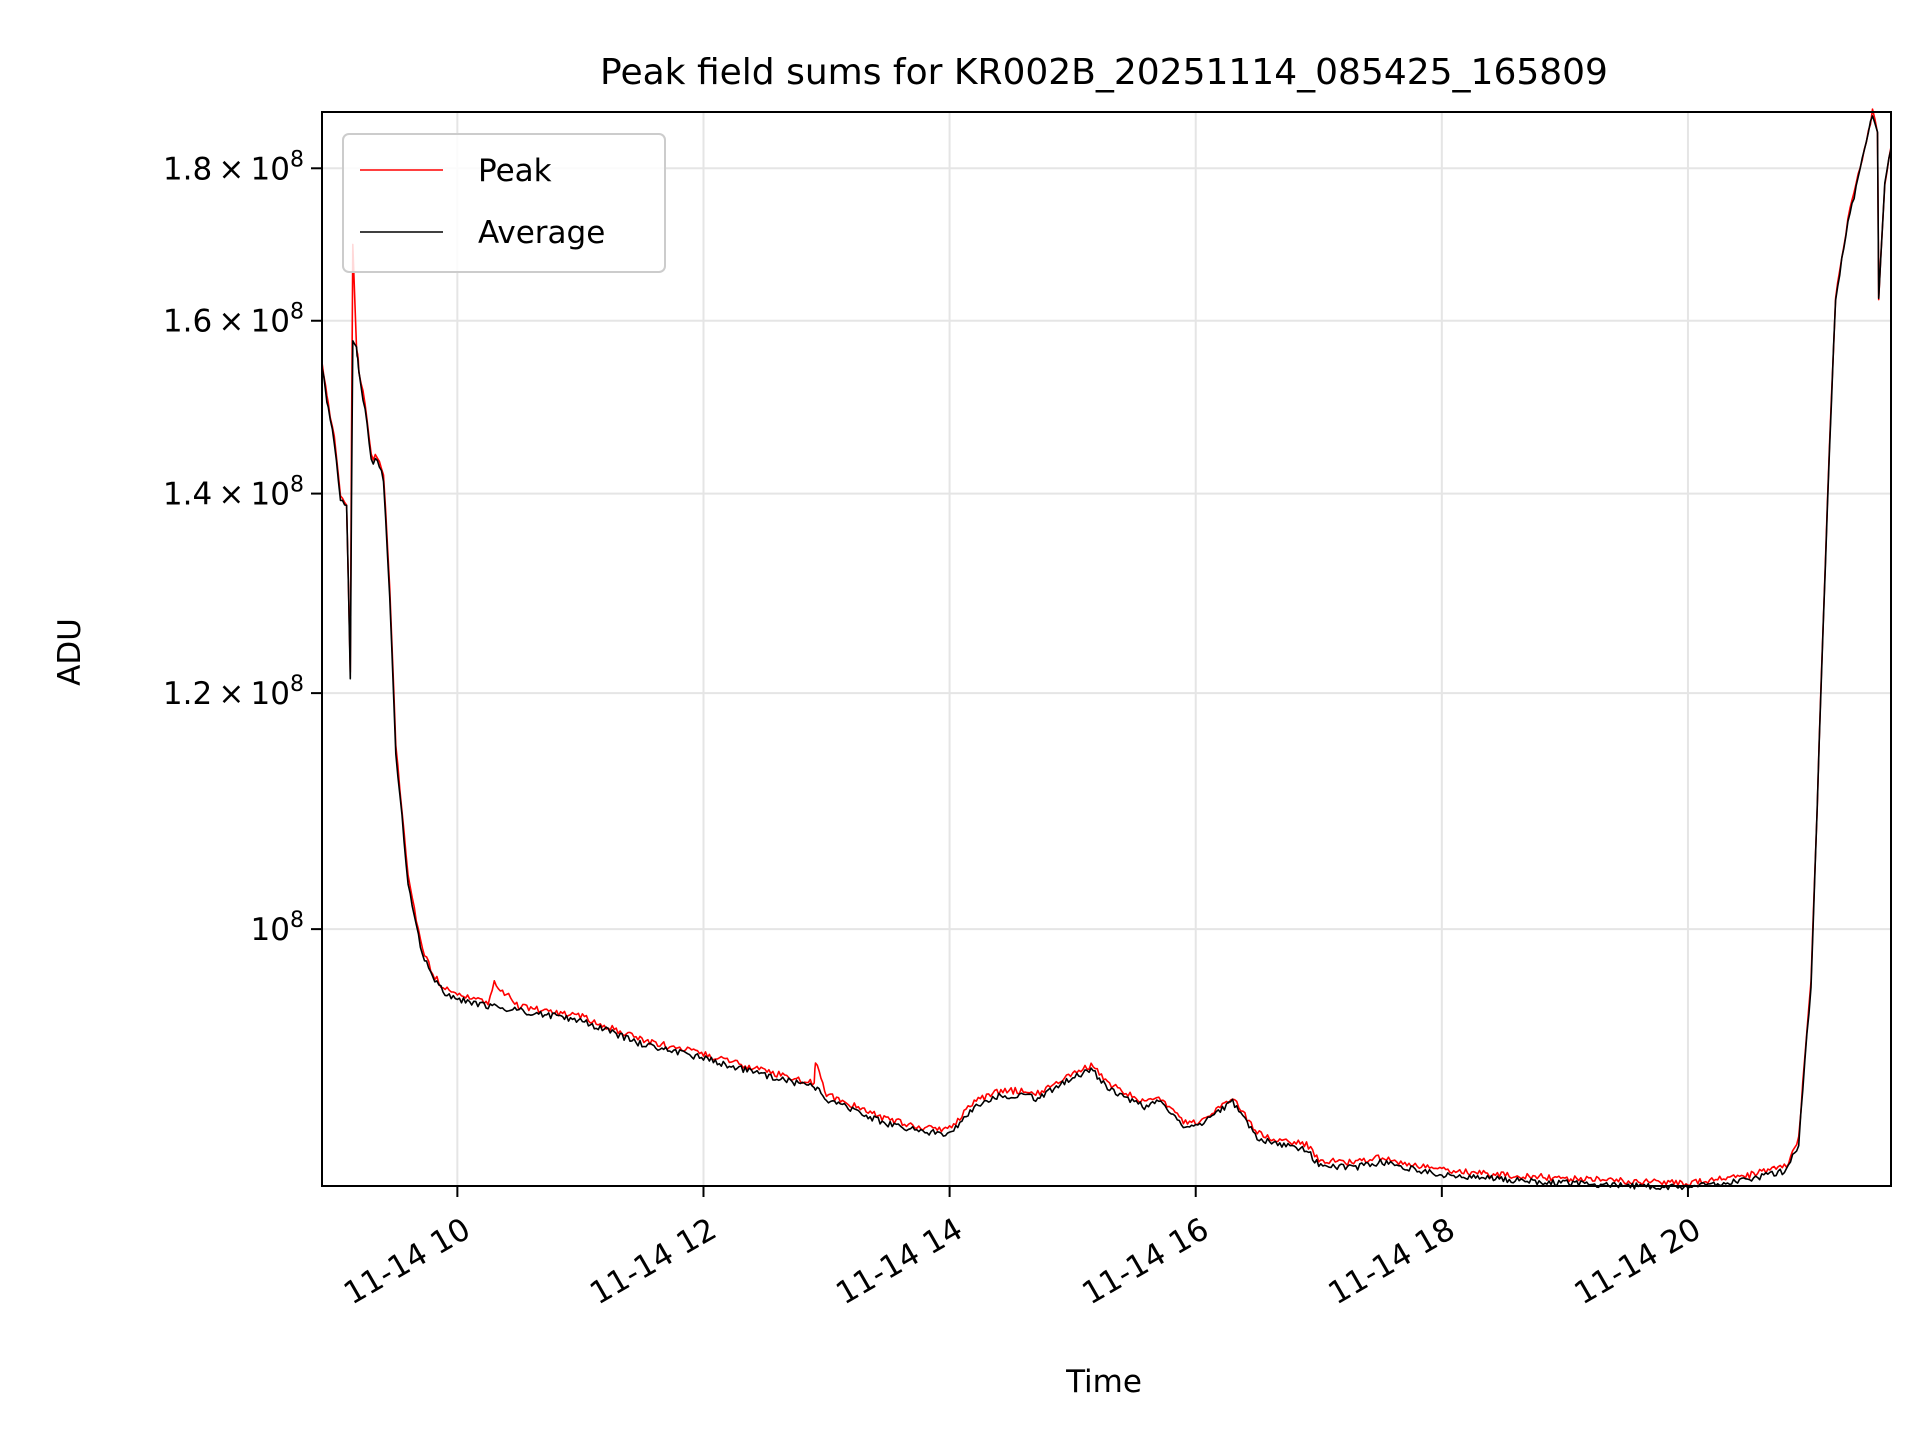 This screenshot has width=1920, height=1440. I want to click on y-axis: 108 1.2 × 108 1.4 × 108 1.6 × 108 1.8 × 108, so click(242, 547).